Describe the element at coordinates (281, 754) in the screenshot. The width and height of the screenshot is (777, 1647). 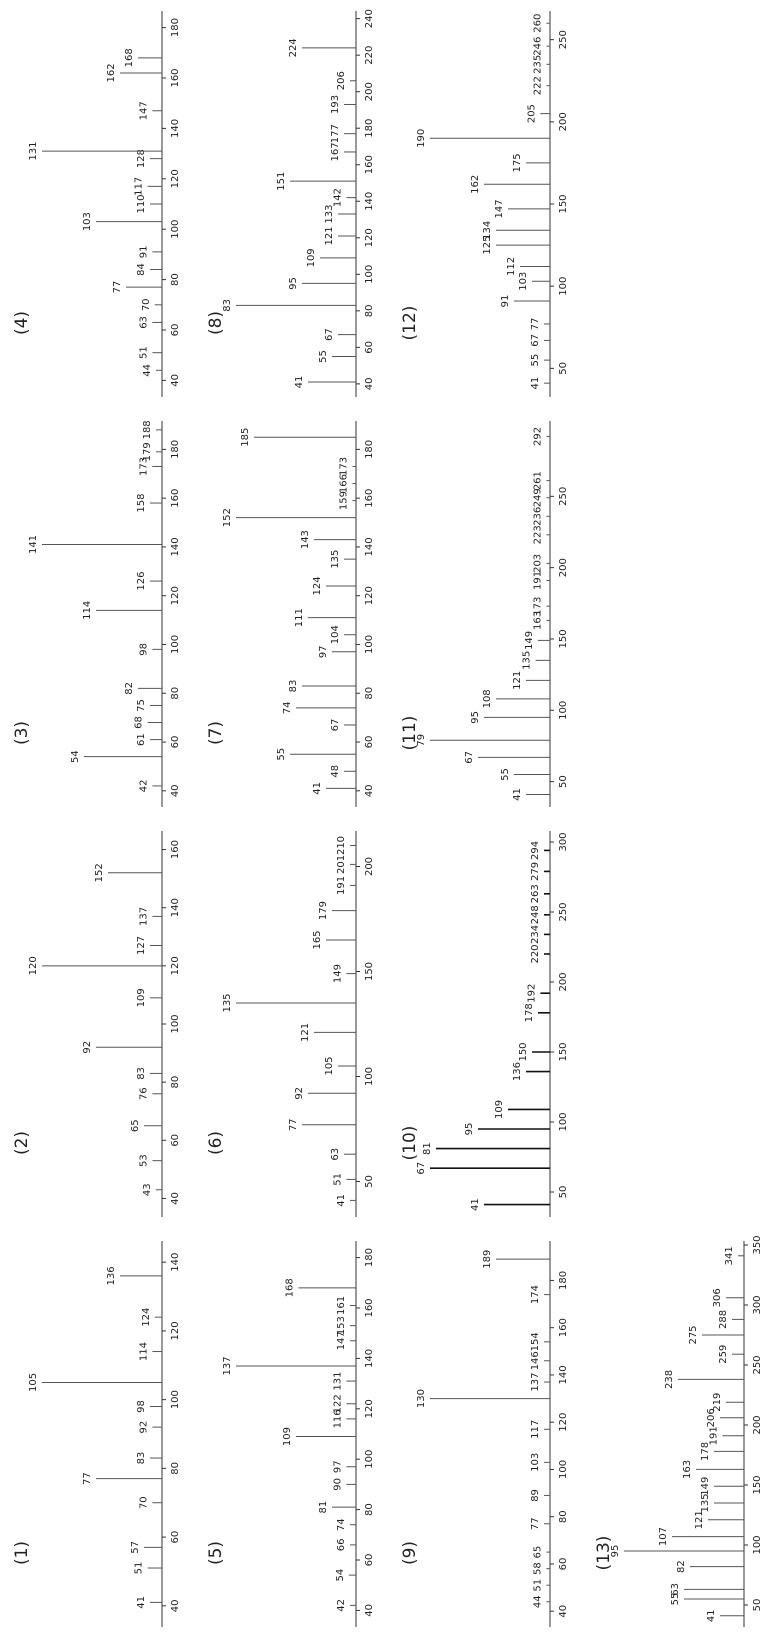
I see `peak-label: 55` at that location.